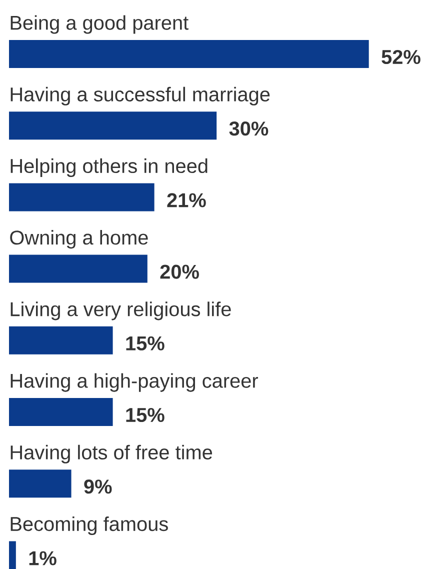 Image resolution: width=432 pixels, height=569 pixels. I want to click on y-tick-label: Owning a home, so click(79, 239).